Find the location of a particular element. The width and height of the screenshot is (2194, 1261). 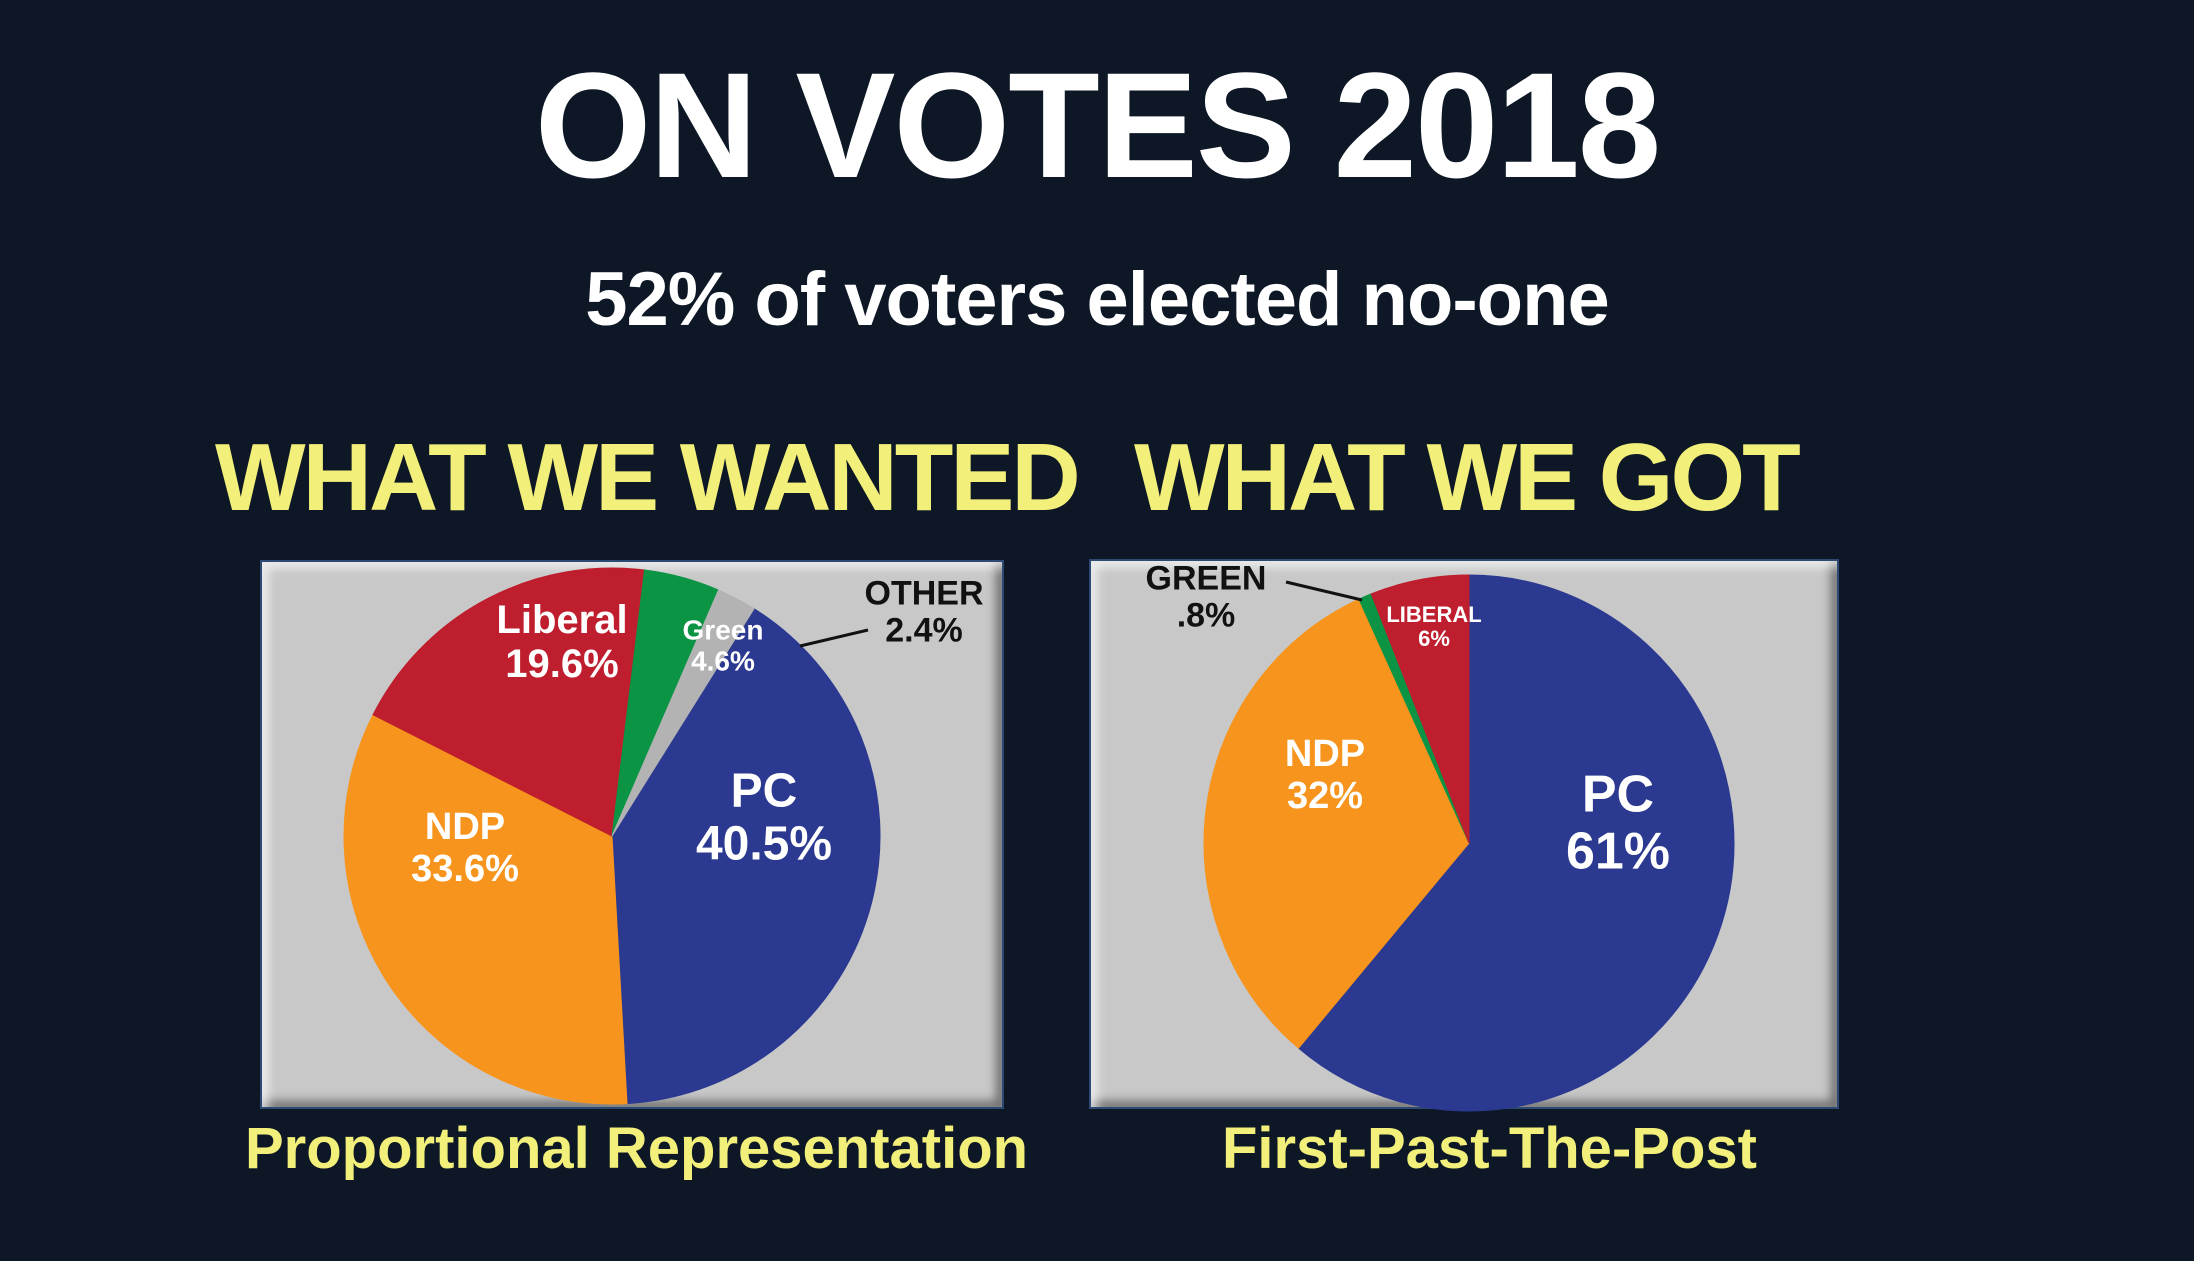

pie-left-leader-line is located at coordinates (834, 638).